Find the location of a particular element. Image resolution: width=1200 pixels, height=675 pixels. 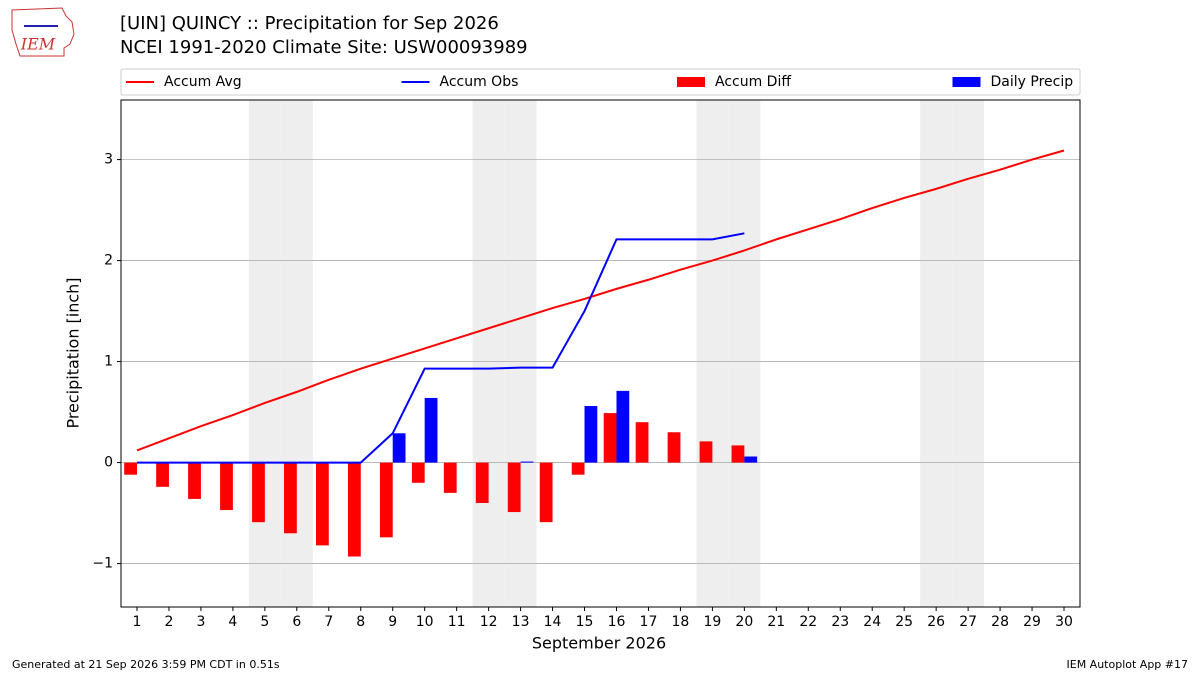

x-tick-label: 4 is located at coordinates (232, 622).